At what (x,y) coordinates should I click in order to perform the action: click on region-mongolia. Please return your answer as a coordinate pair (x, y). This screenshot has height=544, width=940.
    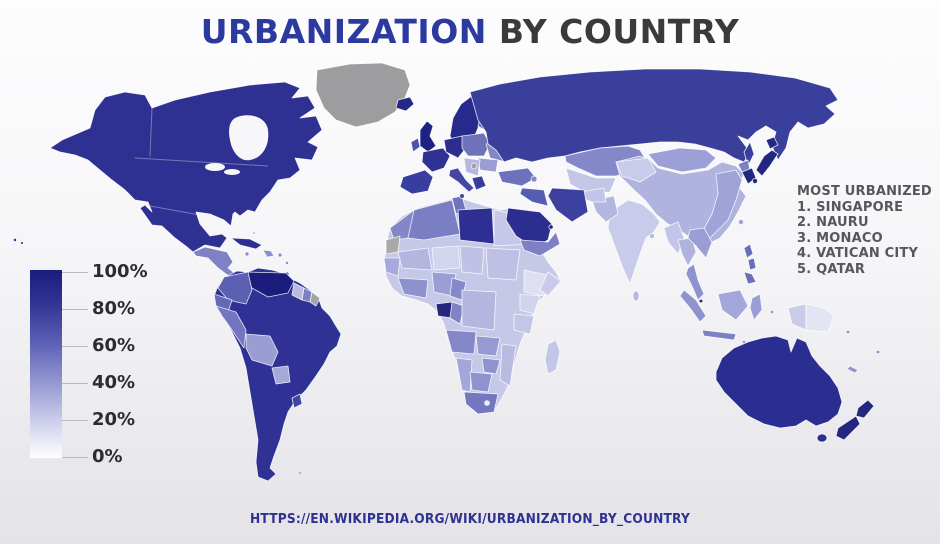
    Looking at the image, I should click on (682, 160).